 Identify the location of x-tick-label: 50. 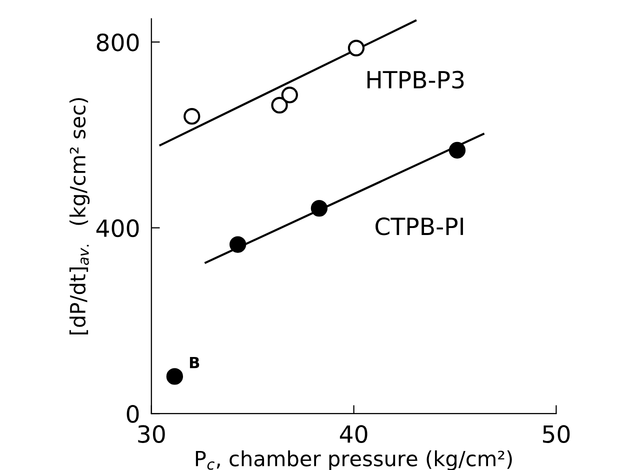
(556, 434).